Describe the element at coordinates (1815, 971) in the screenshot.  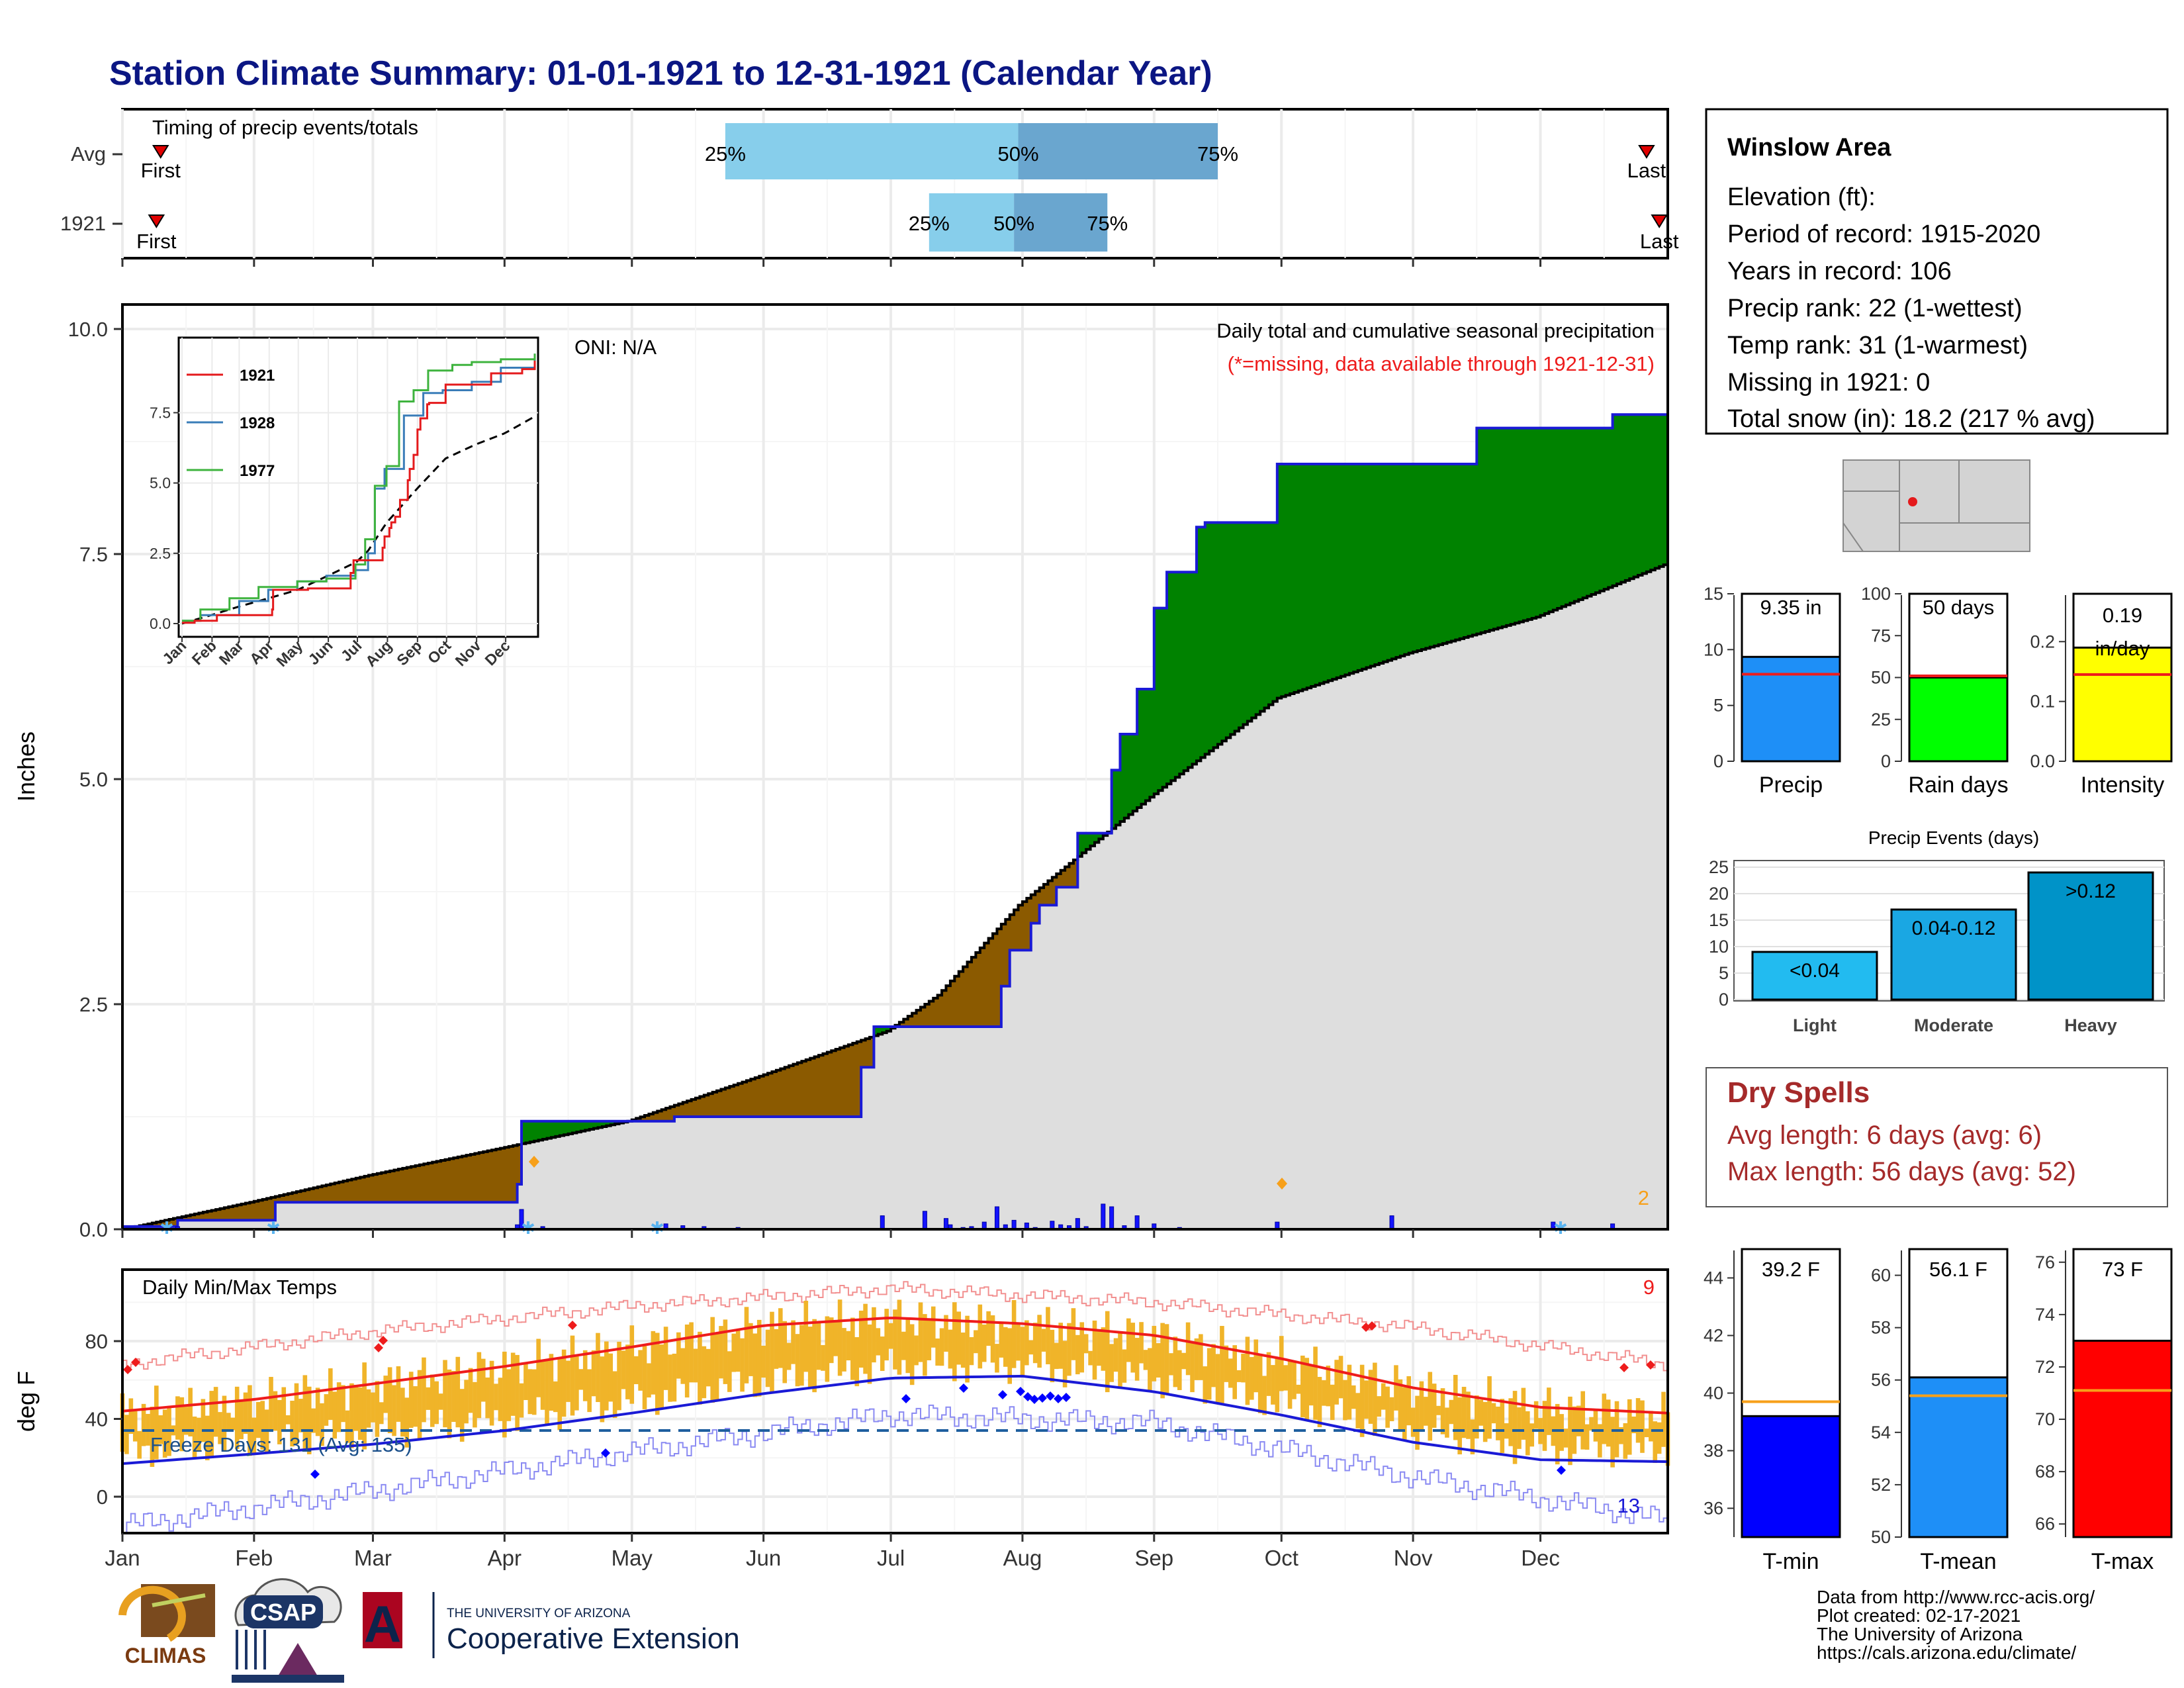
I see `events-bar-label: <0.04` at that location.